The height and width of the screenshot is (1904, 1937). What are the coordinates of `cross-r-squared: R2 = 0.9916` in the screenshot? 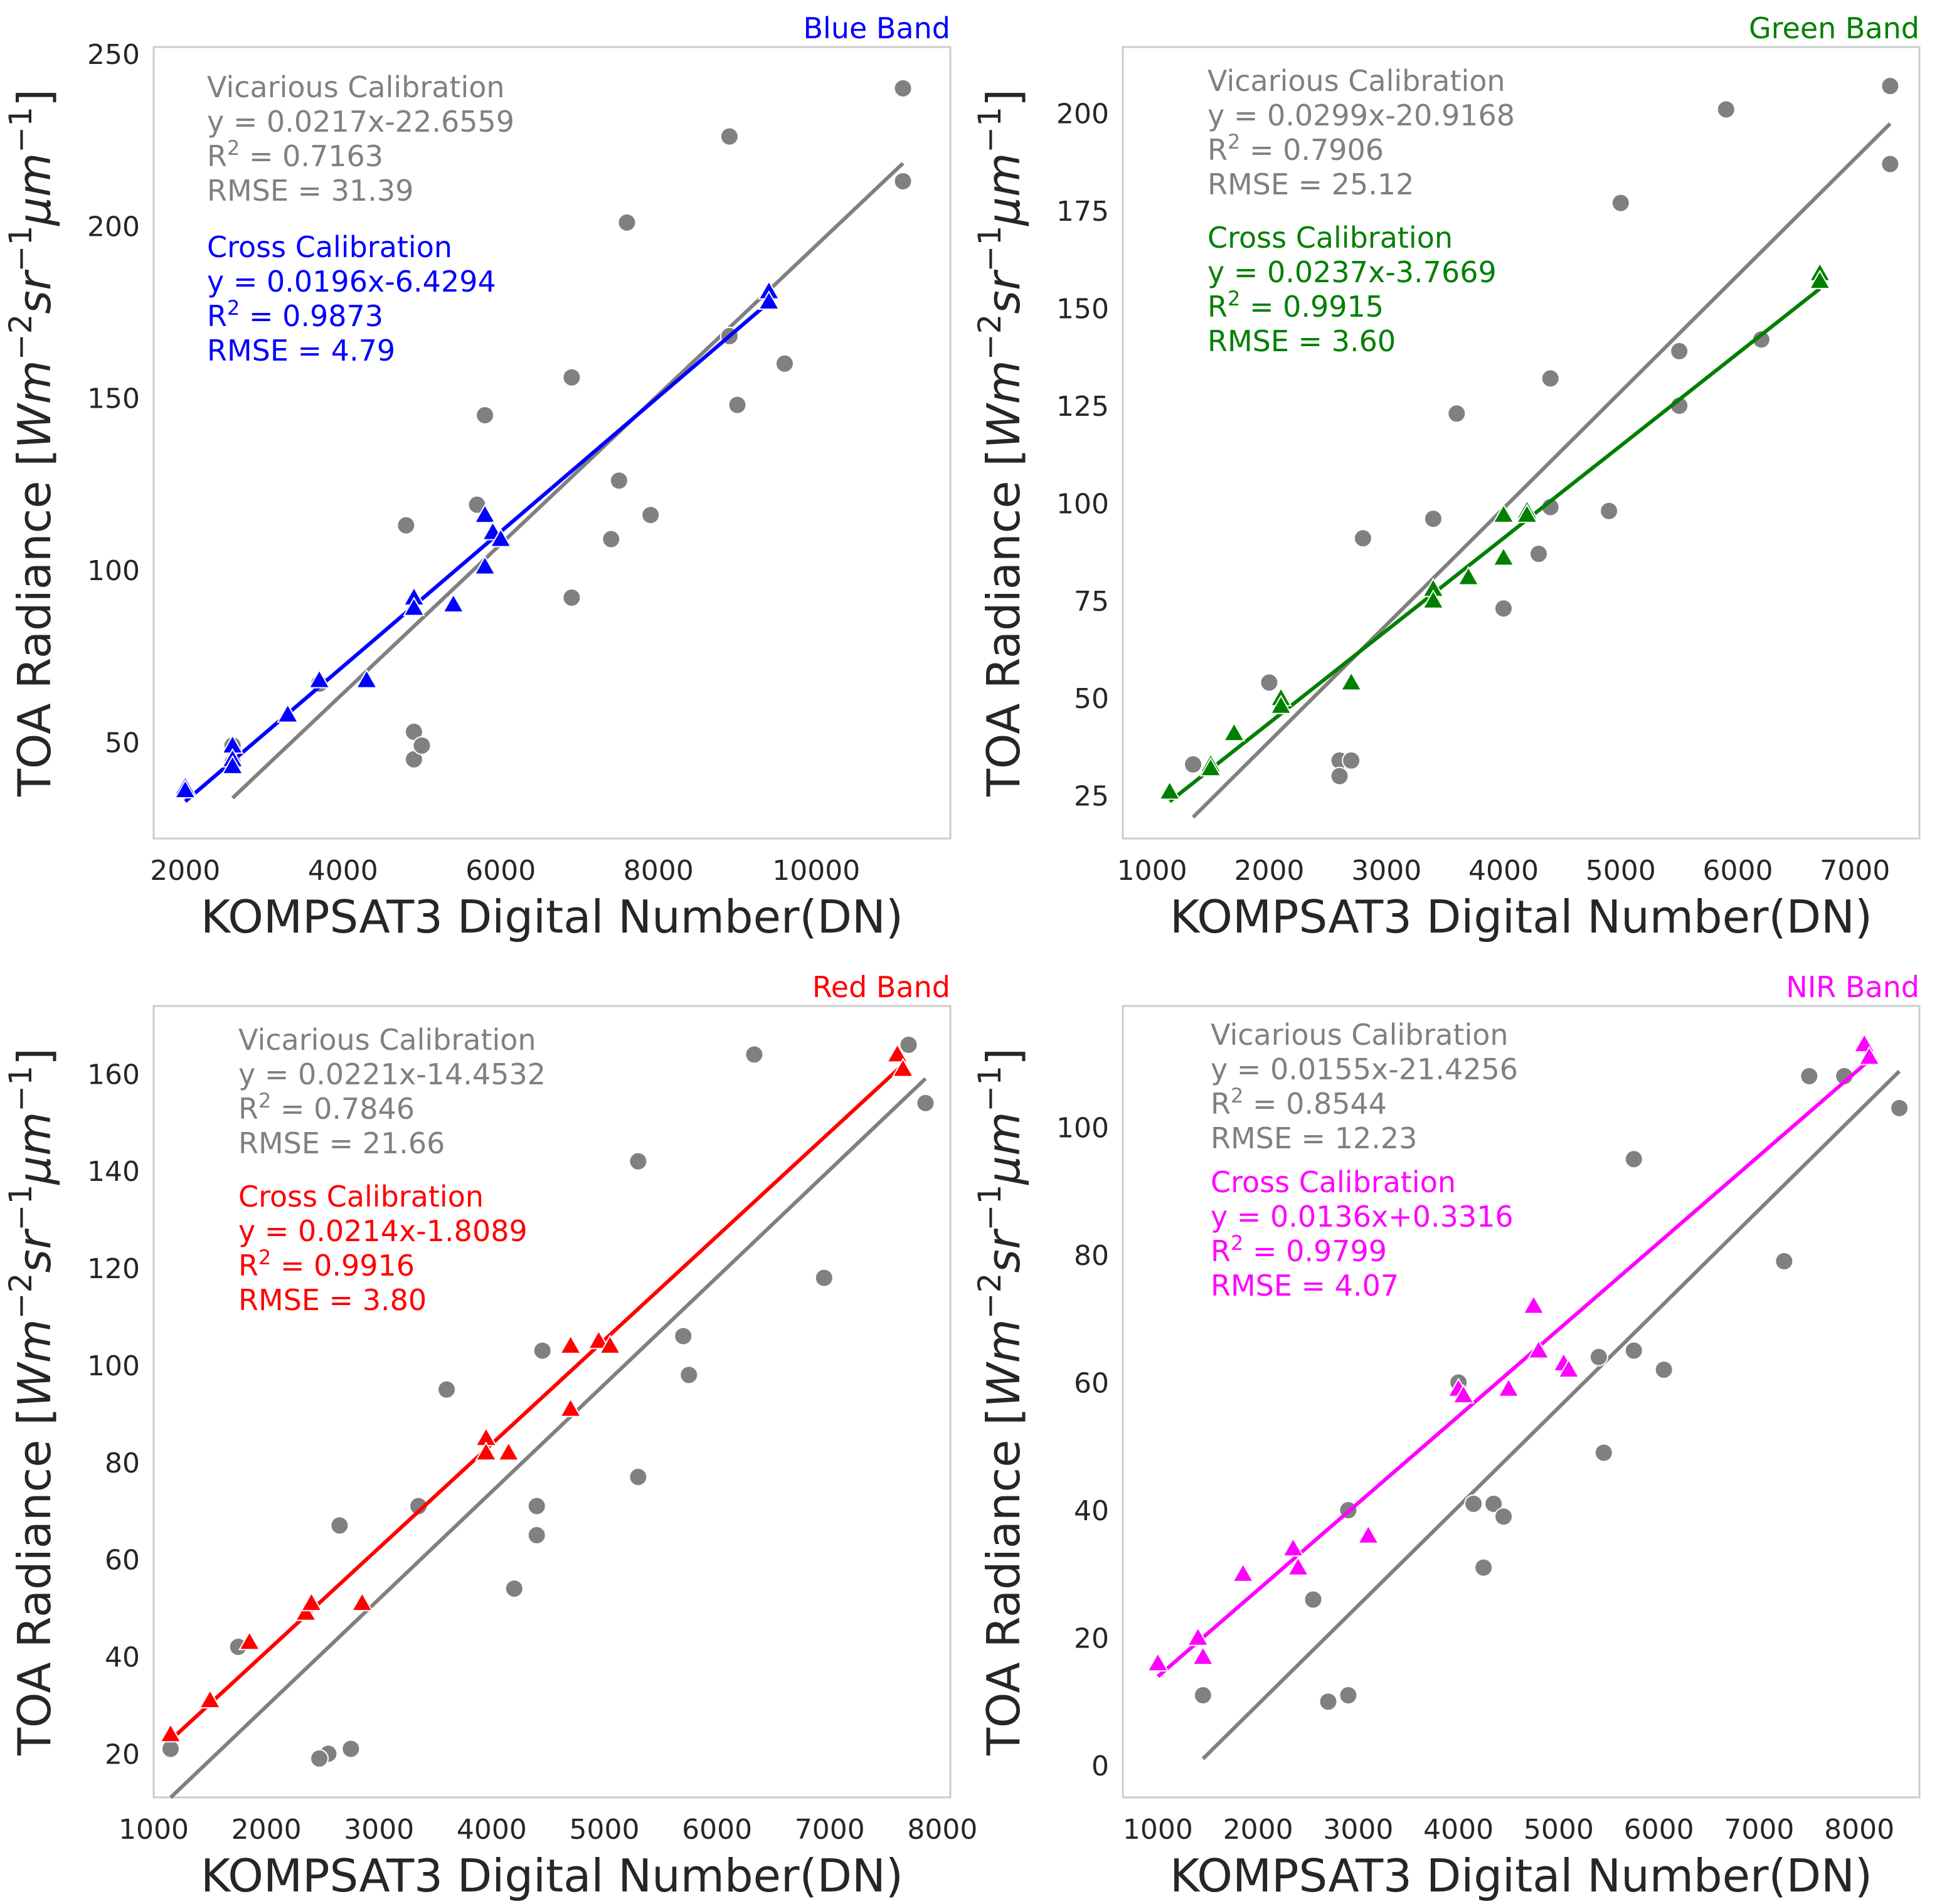 It's located at (326, 1264).